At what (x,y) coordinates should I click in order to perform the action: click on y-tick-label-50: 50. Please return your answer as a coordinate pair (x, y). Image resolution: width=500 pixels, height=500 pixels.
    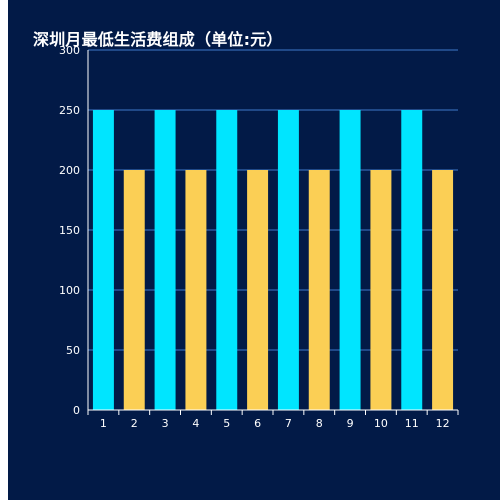
    Looking at the image, I should click on (73, 350).